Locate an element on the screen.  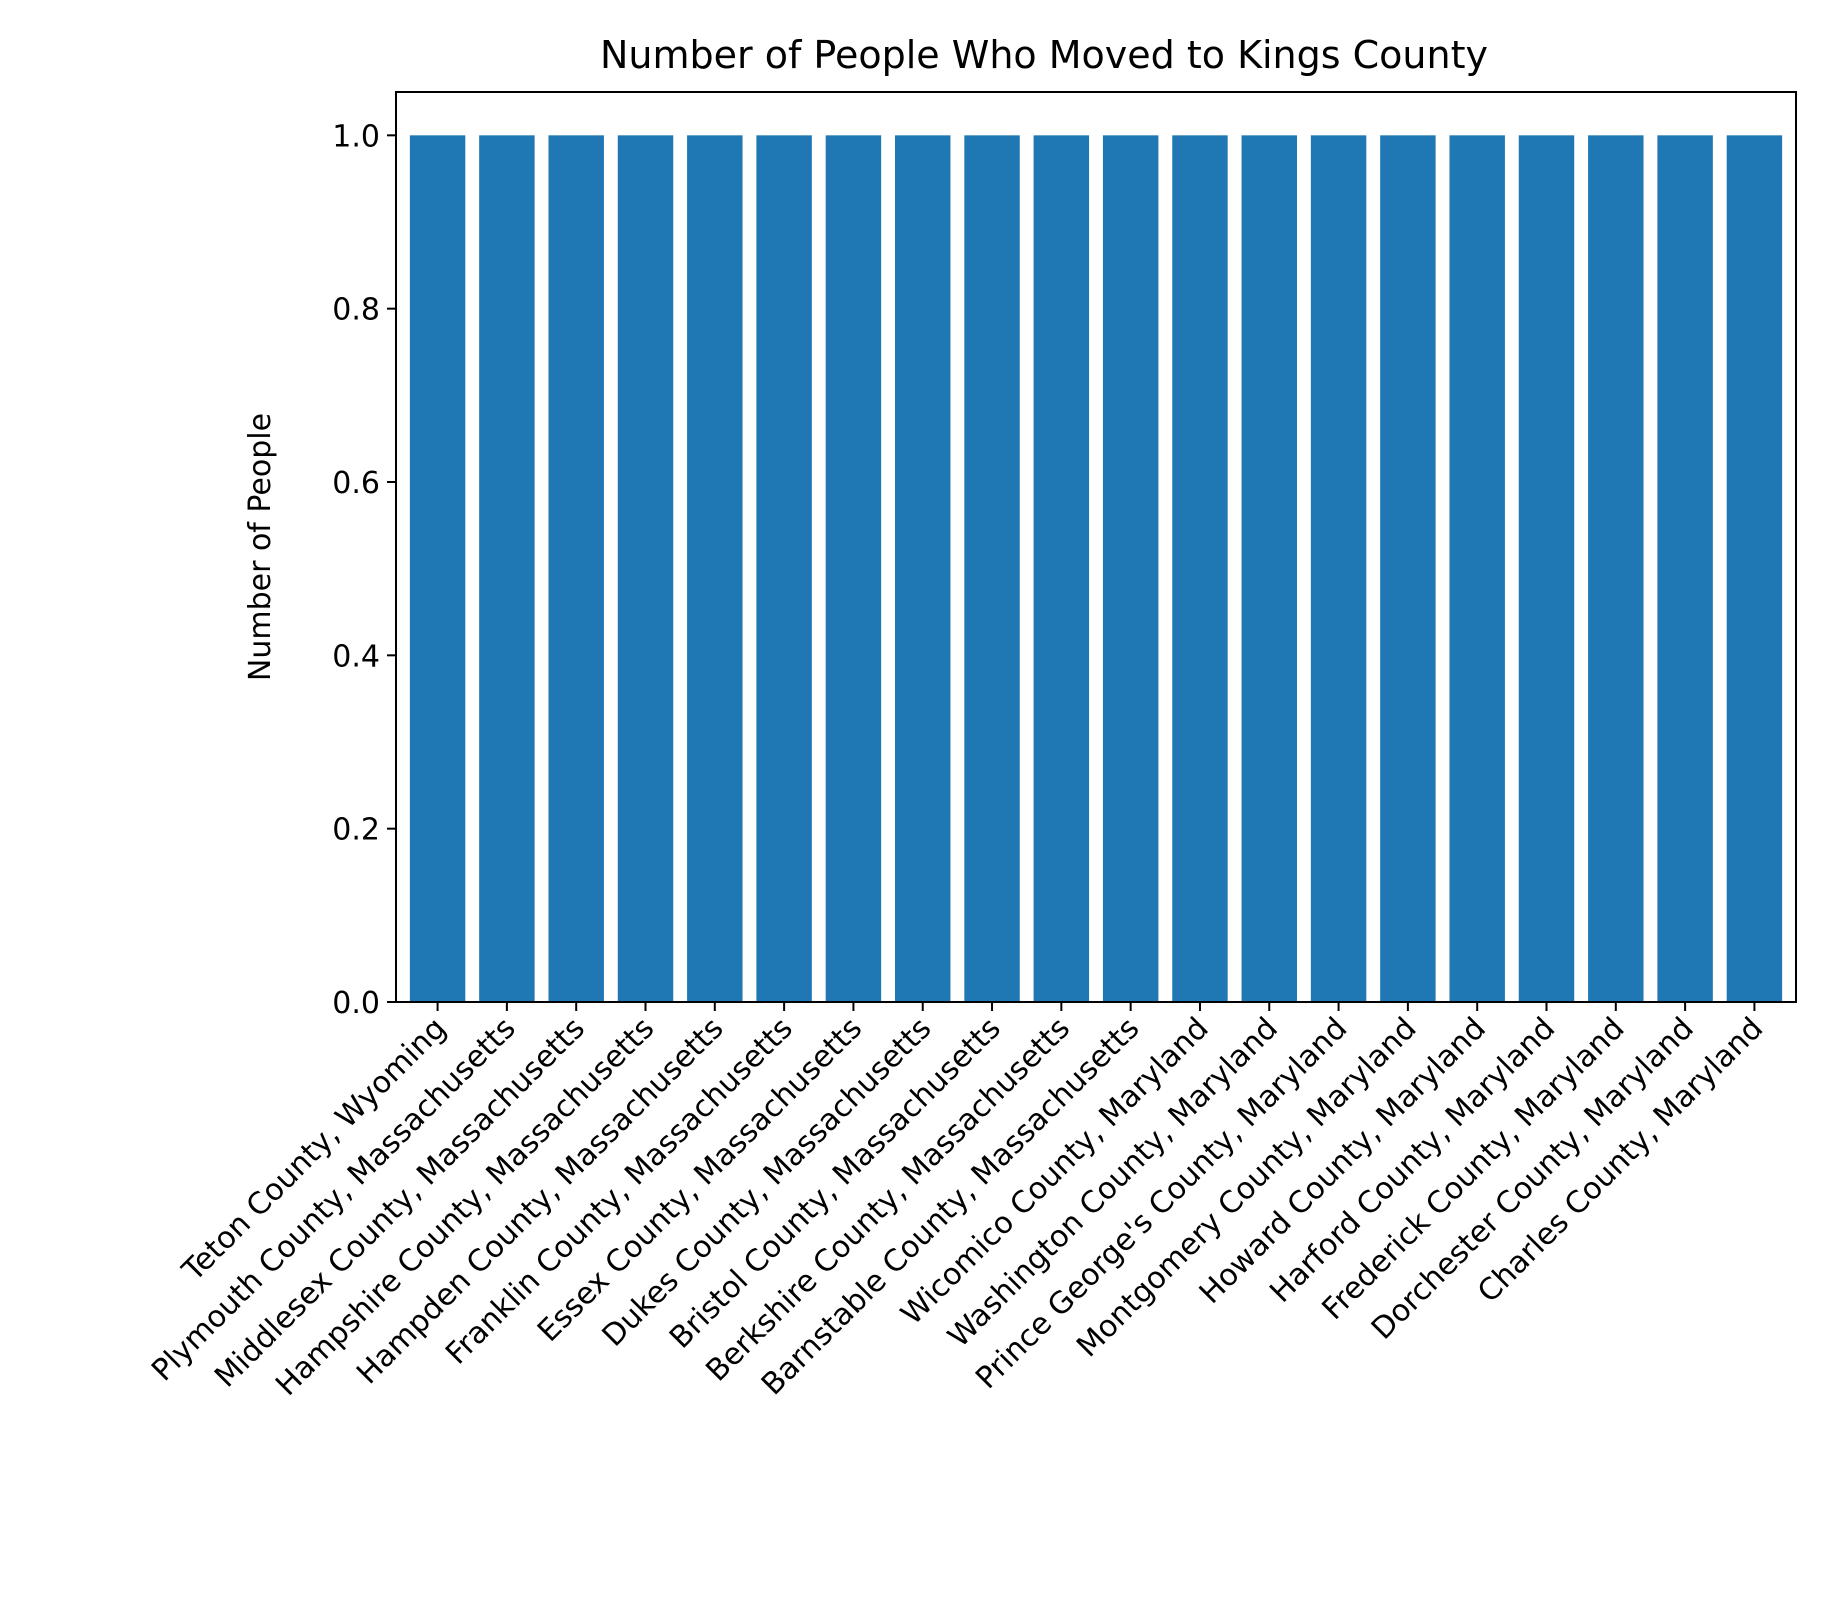
y-axis: 0.0 0.2 0.4 0.6 0.8 1.0 is located at coordinates (364, 570).